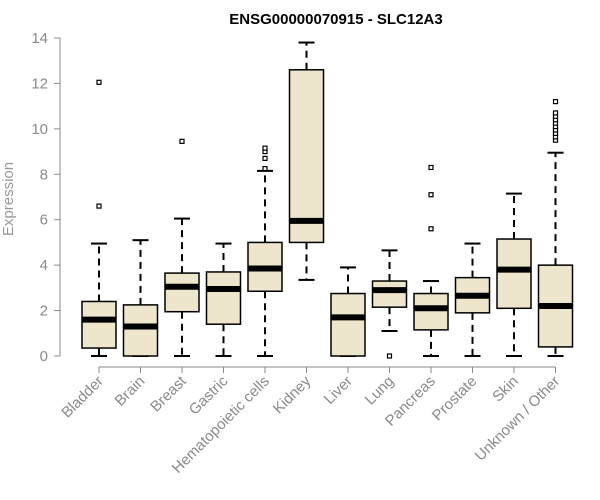  Describe the element at coordinates (338, 390) in the screenshot. I see `x-tick-label: Liver` at that location.